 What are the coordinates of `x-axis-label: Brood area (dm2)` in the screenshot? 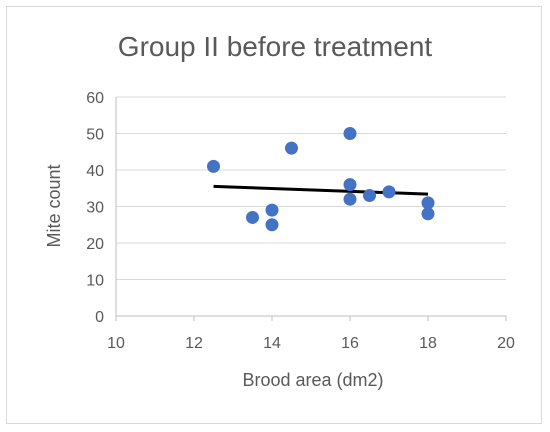 It's located at (312, 380).